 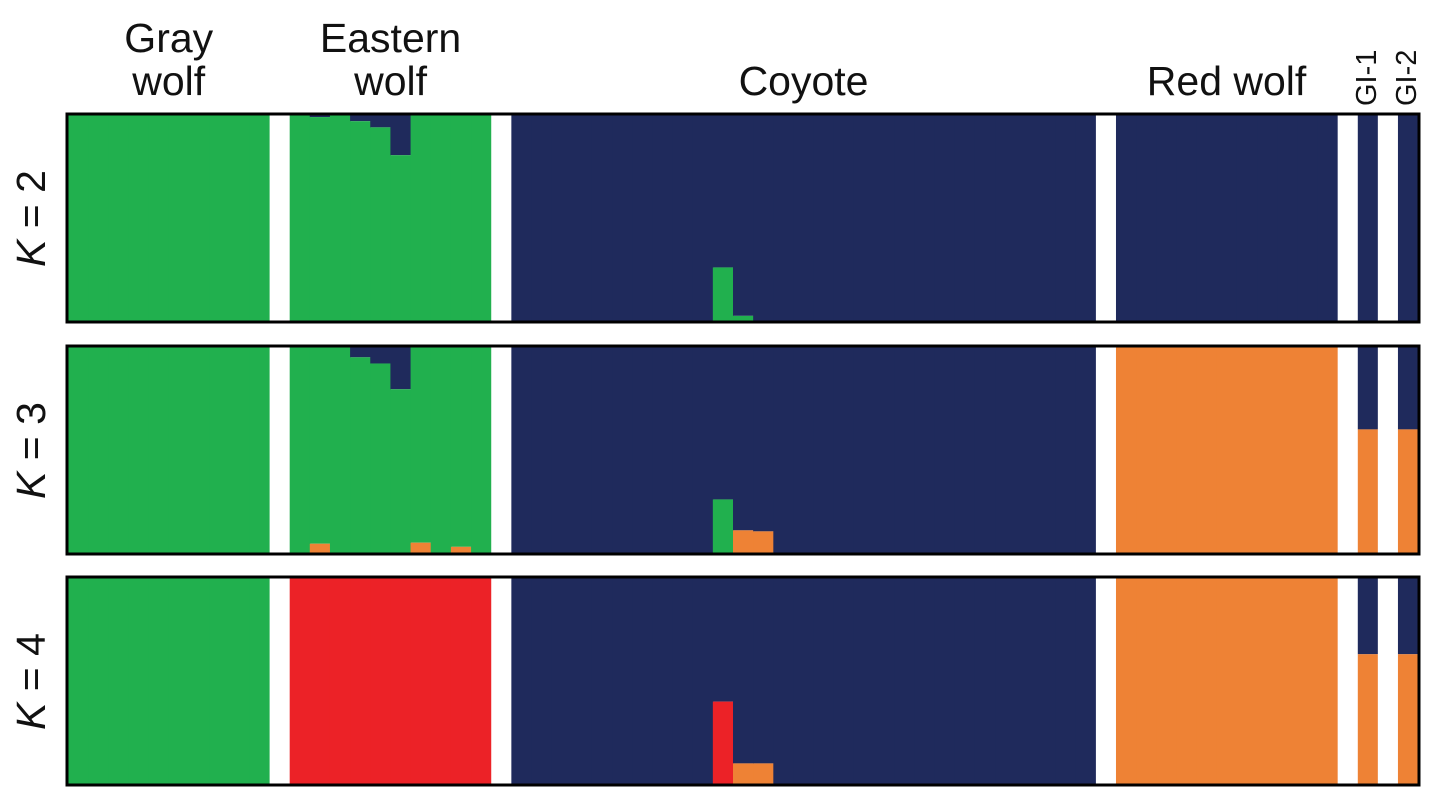 I want to click on group-label-gi-1: GI-1, so click(x=1367, y=77).